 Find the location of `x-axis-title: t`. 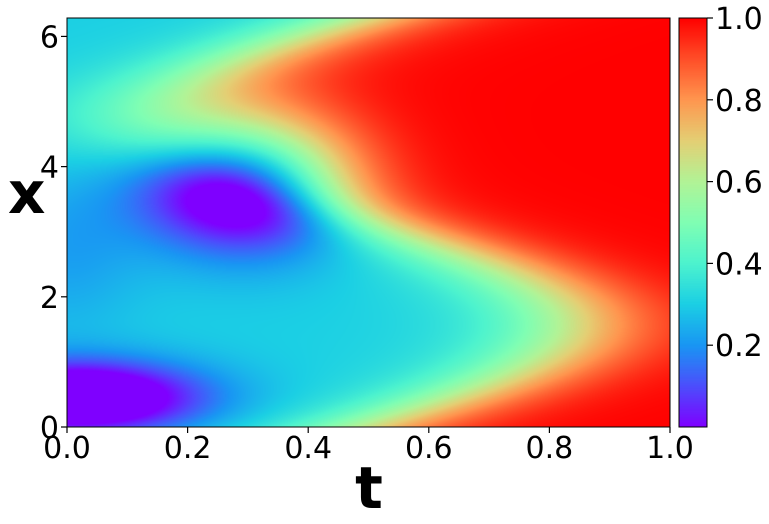

x-axis-title: t is located at coordinates (369, 488).